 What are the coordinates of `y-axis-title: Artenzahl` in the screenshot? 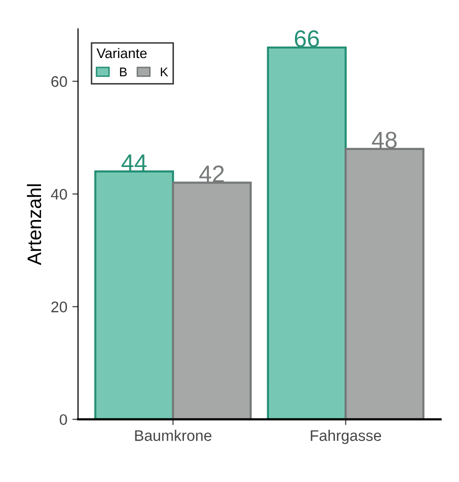 It's located at (34, 225).